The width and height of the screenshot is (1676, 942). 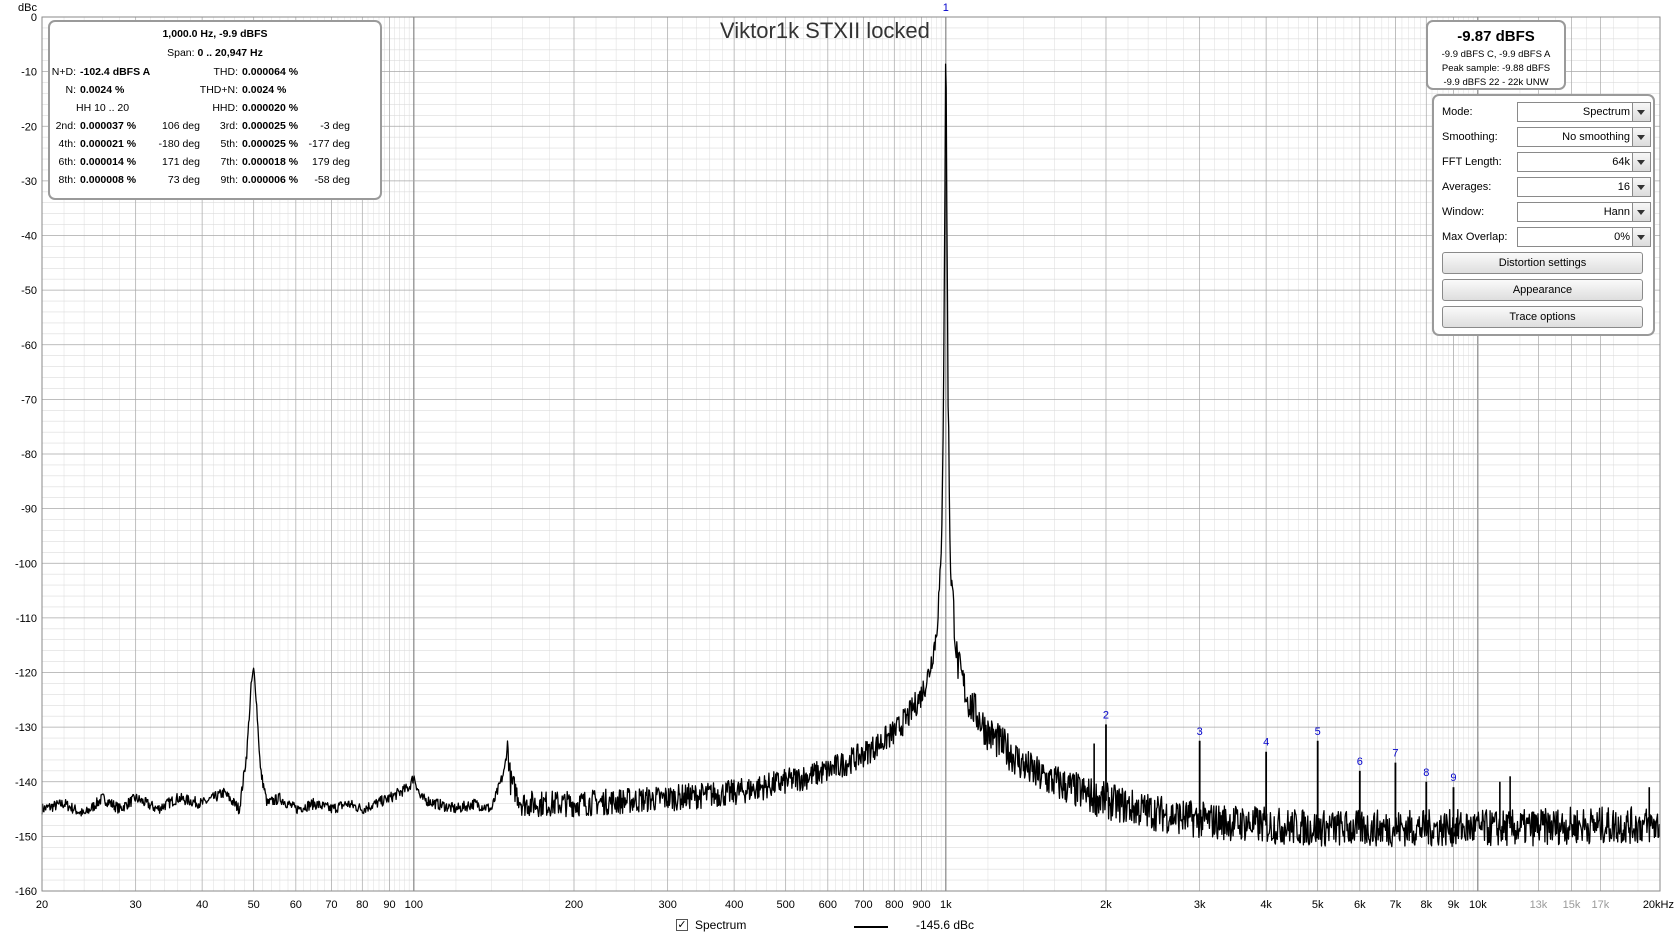 What do you see at coordinates (115, 72) in the screenshot?
I see `nd-value: -102.4 dBFS A` at bounding box center [115, 72].